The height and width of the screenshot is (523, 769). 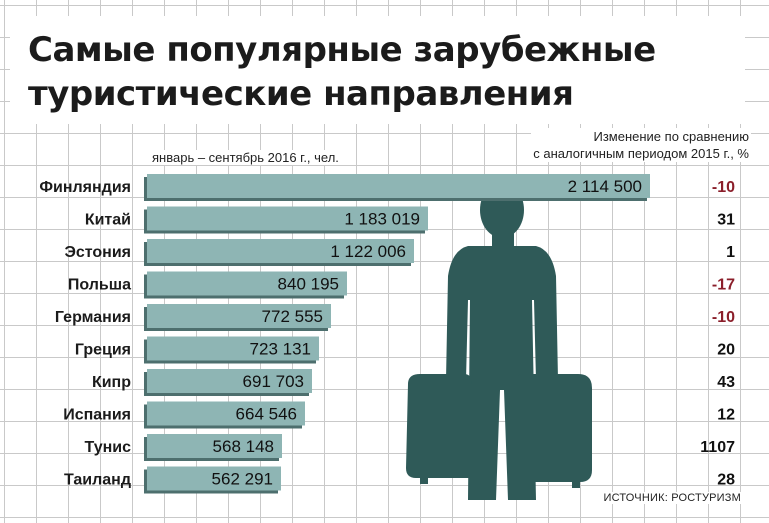 I want to click on country-label: Финляндия, so click(x=85, y=187).